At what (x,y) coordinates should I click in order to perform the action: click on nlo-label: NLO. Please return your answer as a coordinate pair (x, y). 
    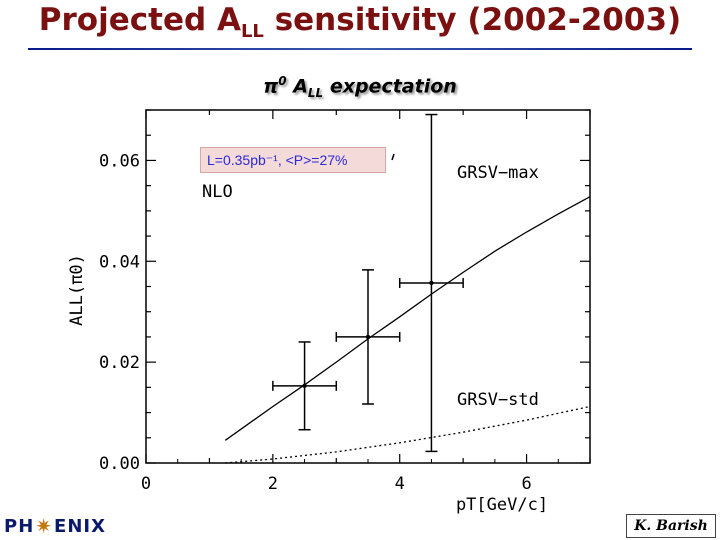
    Looking at the image, I should click on (217, 192).